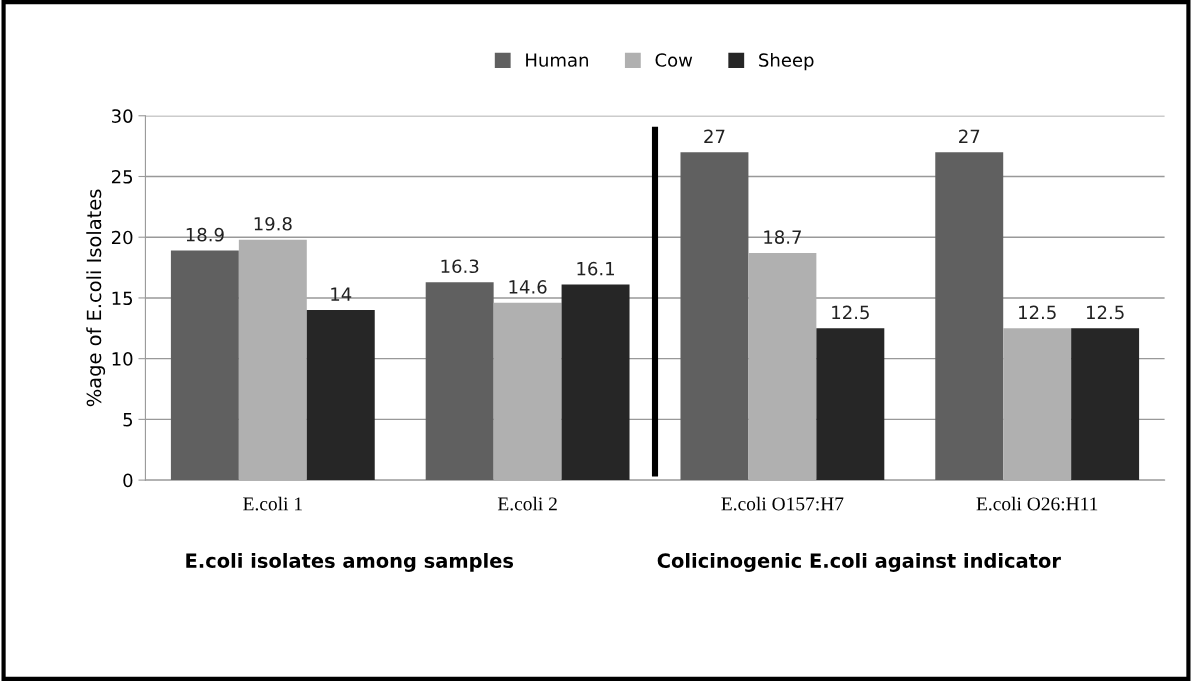  Describe the element at coordinates (122, 237) in the screenshot. I see `y-tick-label: 20` at that location.